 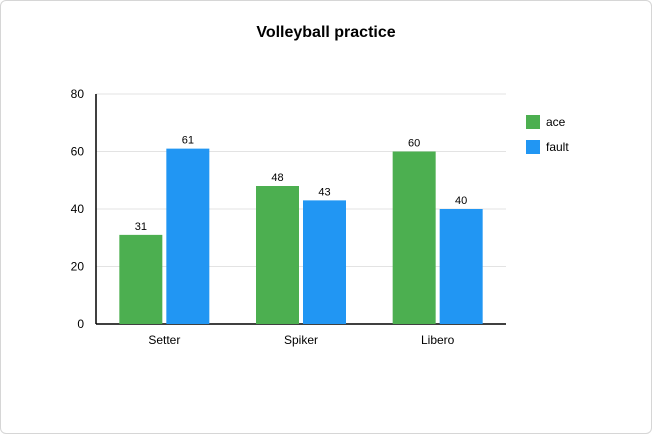 What do you see at coordinates (556, 122) in the screenshot?
I see `legend-label-ace: ace` at bounding box center [556, 122].